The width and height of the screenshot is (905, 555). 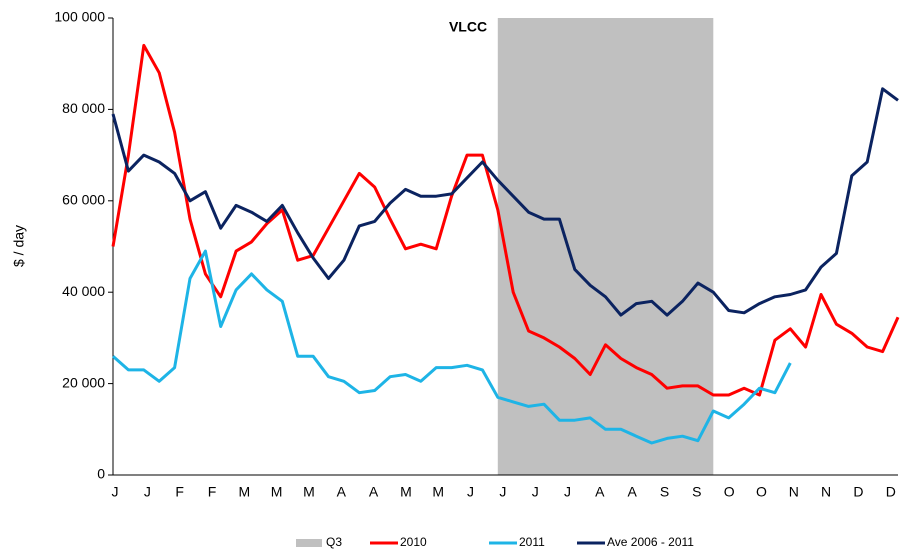 I want to click on legend-label: Q3, so click(x=334, y=542).